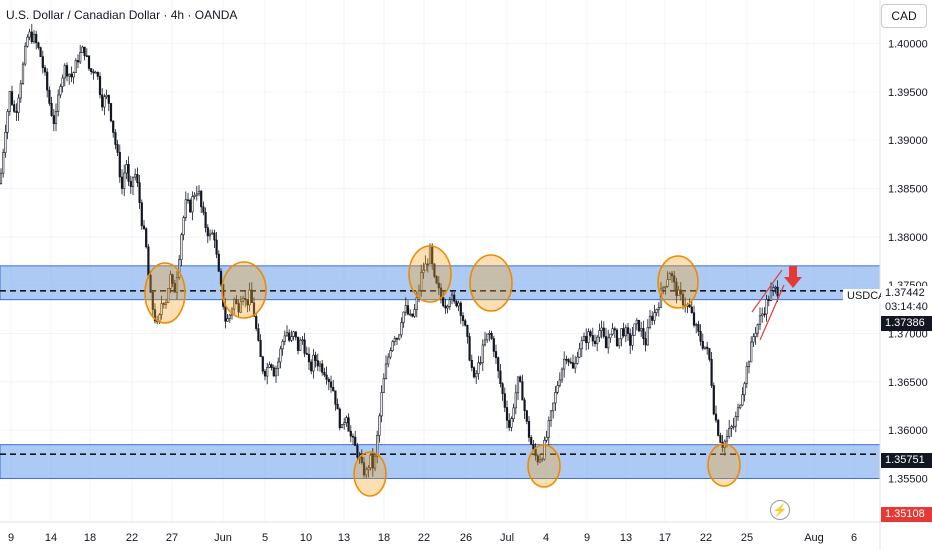 The height and width of the screenshot is (550, 932). What do you see at coordinates (908, 141) in the screenshot?
I see `y-tick-label: 1.39000` at bounding box center [908, 141].